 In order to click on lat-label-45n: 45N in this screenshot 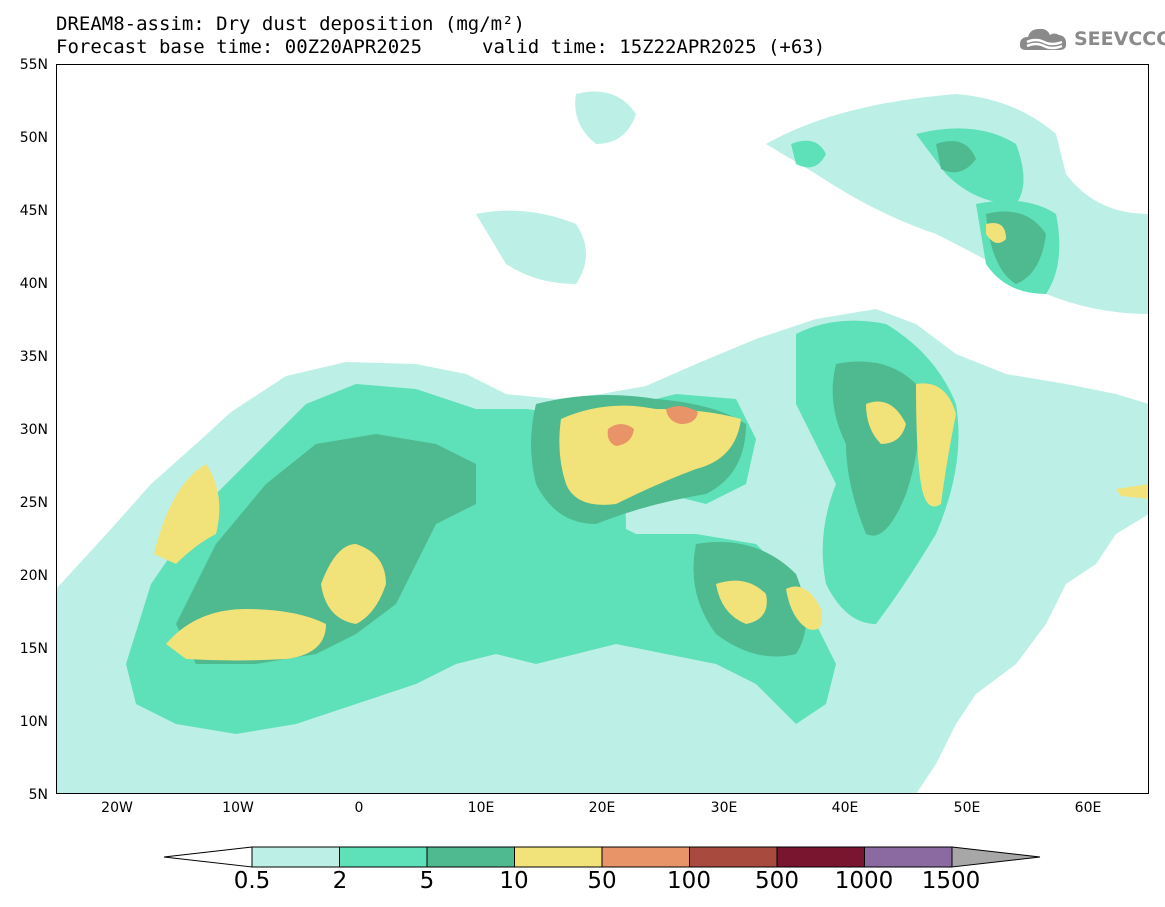, I will do `click(33, 211)`.